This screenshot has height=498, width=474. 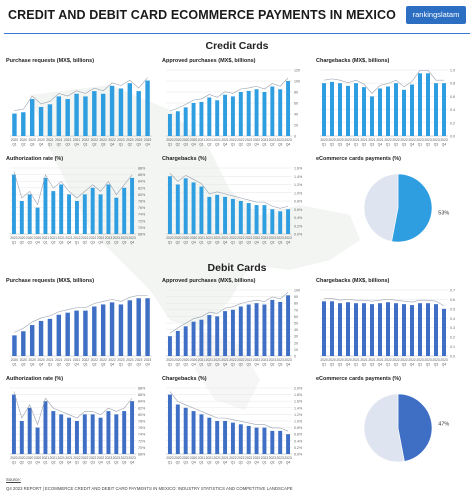 I want to click on chart-title: Chargebacks (MX$, billions), so click(x=353, y=281).